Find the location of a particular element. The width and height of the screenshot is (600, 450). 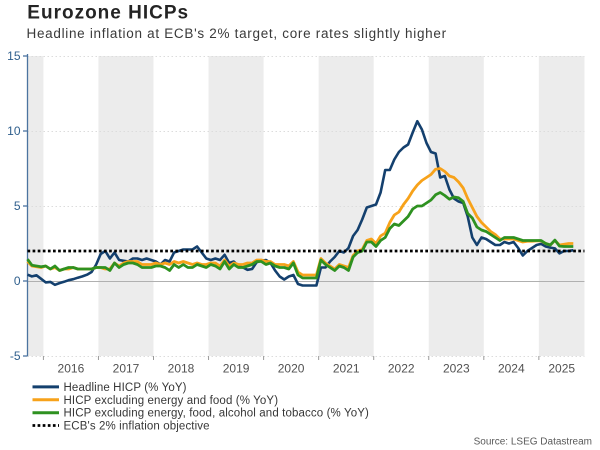

svg-text: ECB's 2% inflation objective is located at coordinates (137, 427).